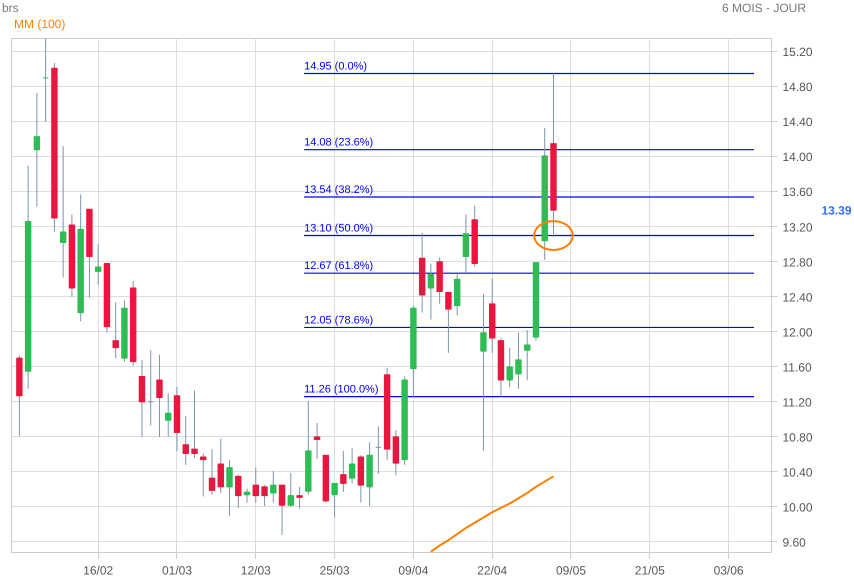  What do you see at coordinates (797, 472) in the screenshot?
I see `y-tick-label: 10.40` at bounding box center [797, 472].